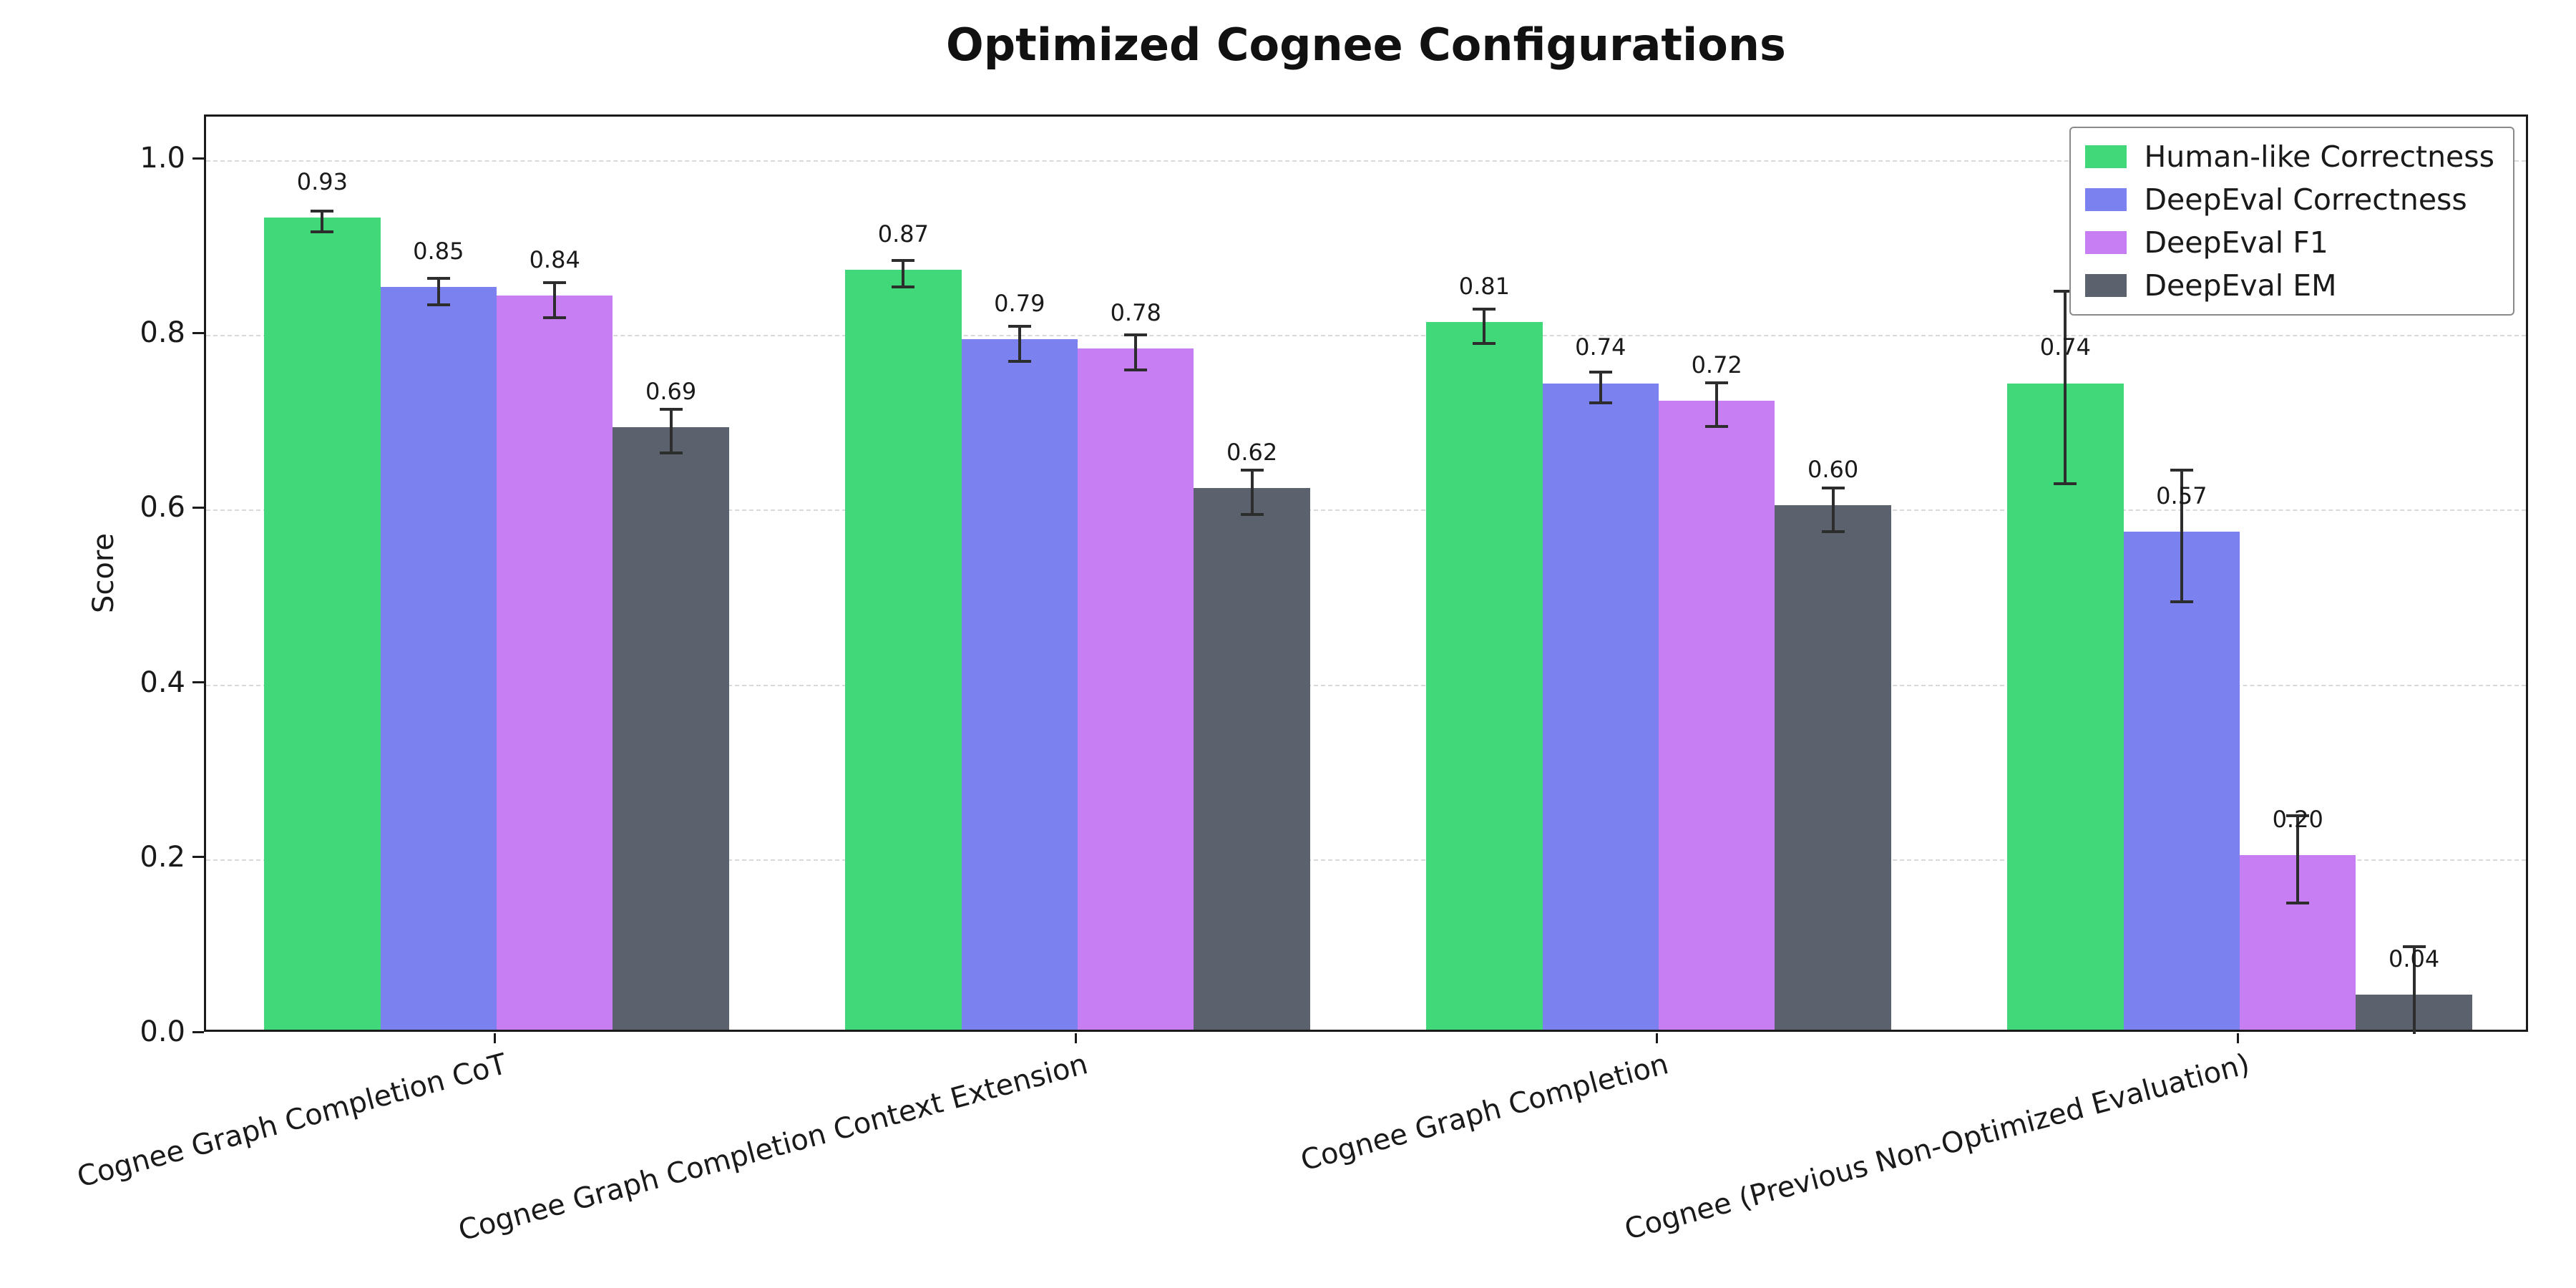  What do you see at coordinates (2319, 157) in the screenshot?
I see `legend-label: Human-like Correctness` at bounding box center [2319, 157].